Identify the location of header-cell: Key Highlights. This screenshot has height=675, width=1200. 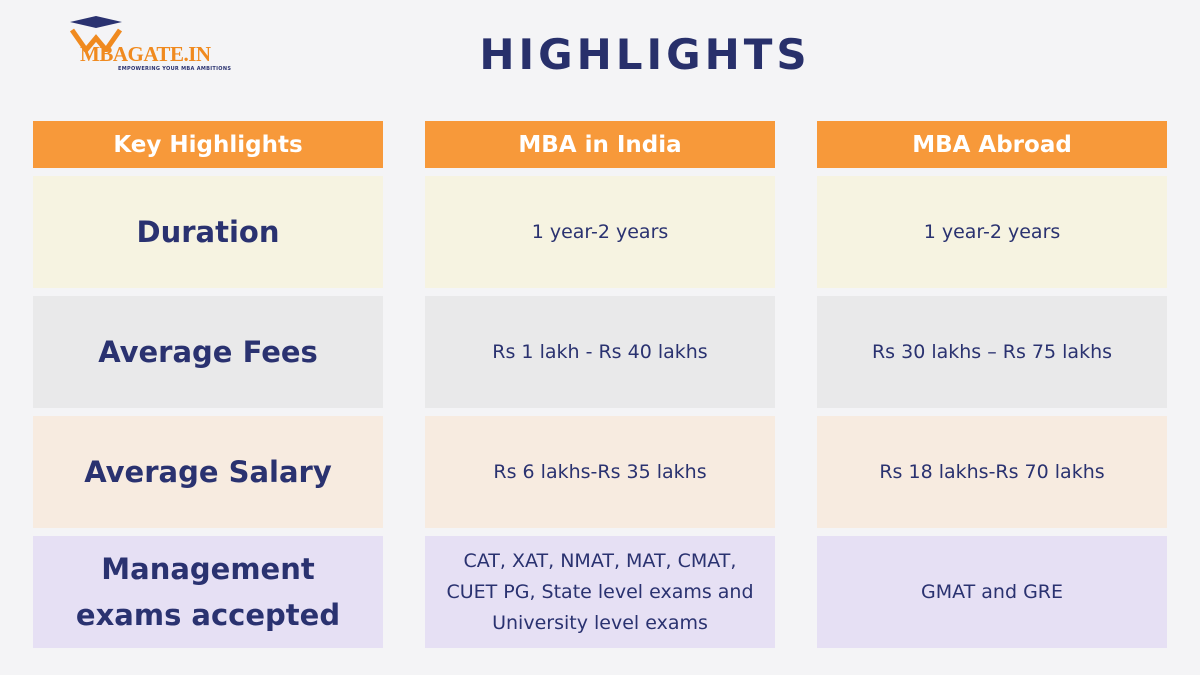
(208, 144).